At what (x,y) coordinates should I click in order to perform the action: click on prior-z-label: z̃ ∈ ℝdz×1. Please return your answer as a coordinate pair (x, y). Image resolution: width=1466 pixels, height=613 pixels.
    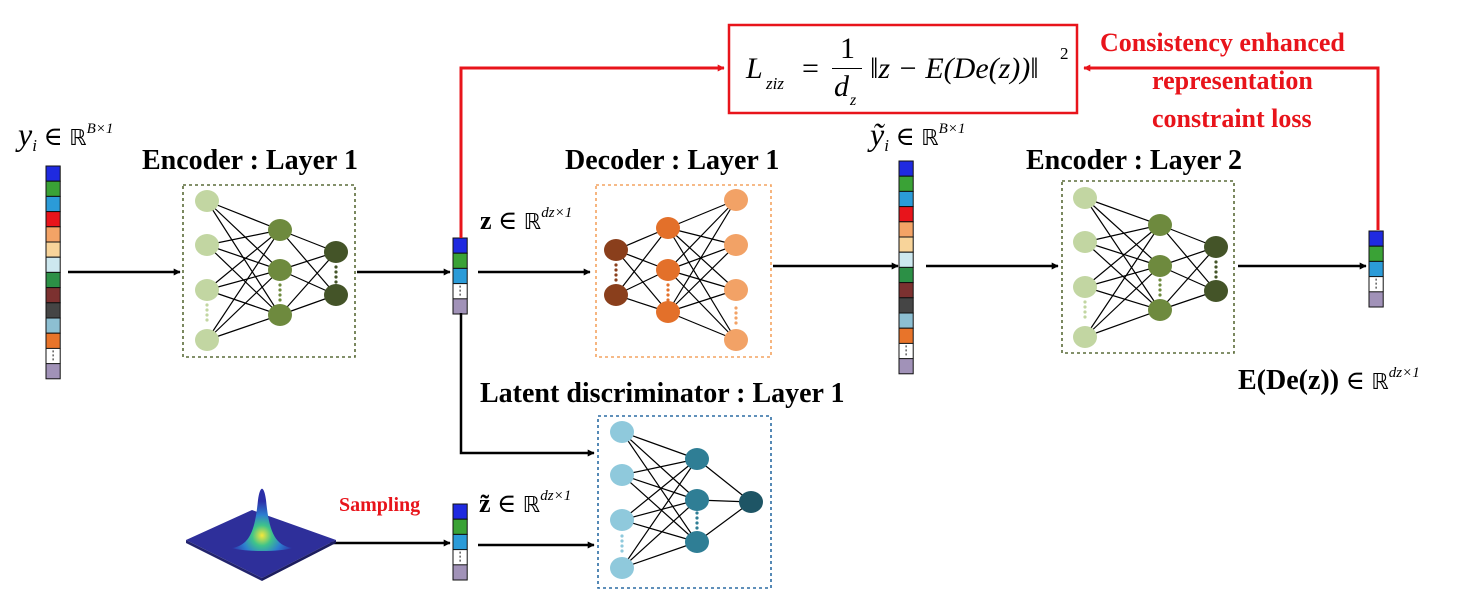
    Looking at the image, I should click on (525, 503).